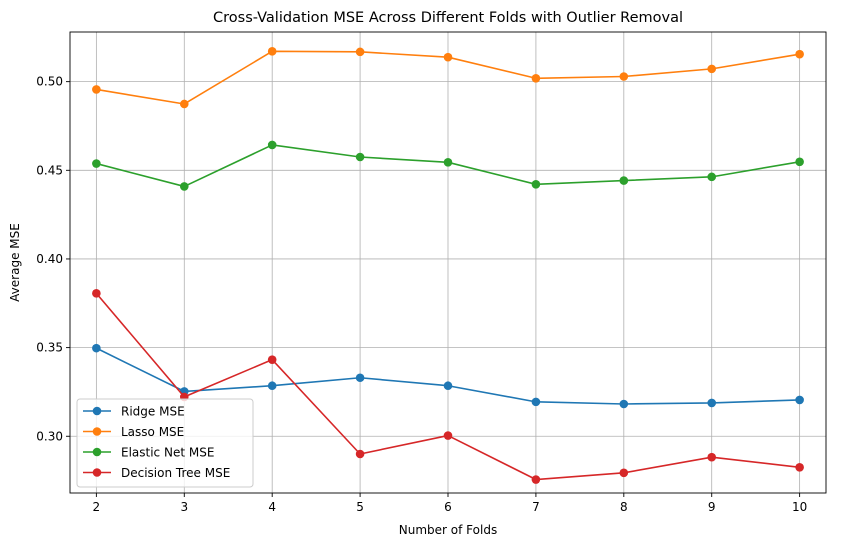 This screenshot has width=854, height=547. What do you see at coordinates (448, 507) in the screenshot?
I see `x-tick-label: 6` at bounding box center [448, 507].